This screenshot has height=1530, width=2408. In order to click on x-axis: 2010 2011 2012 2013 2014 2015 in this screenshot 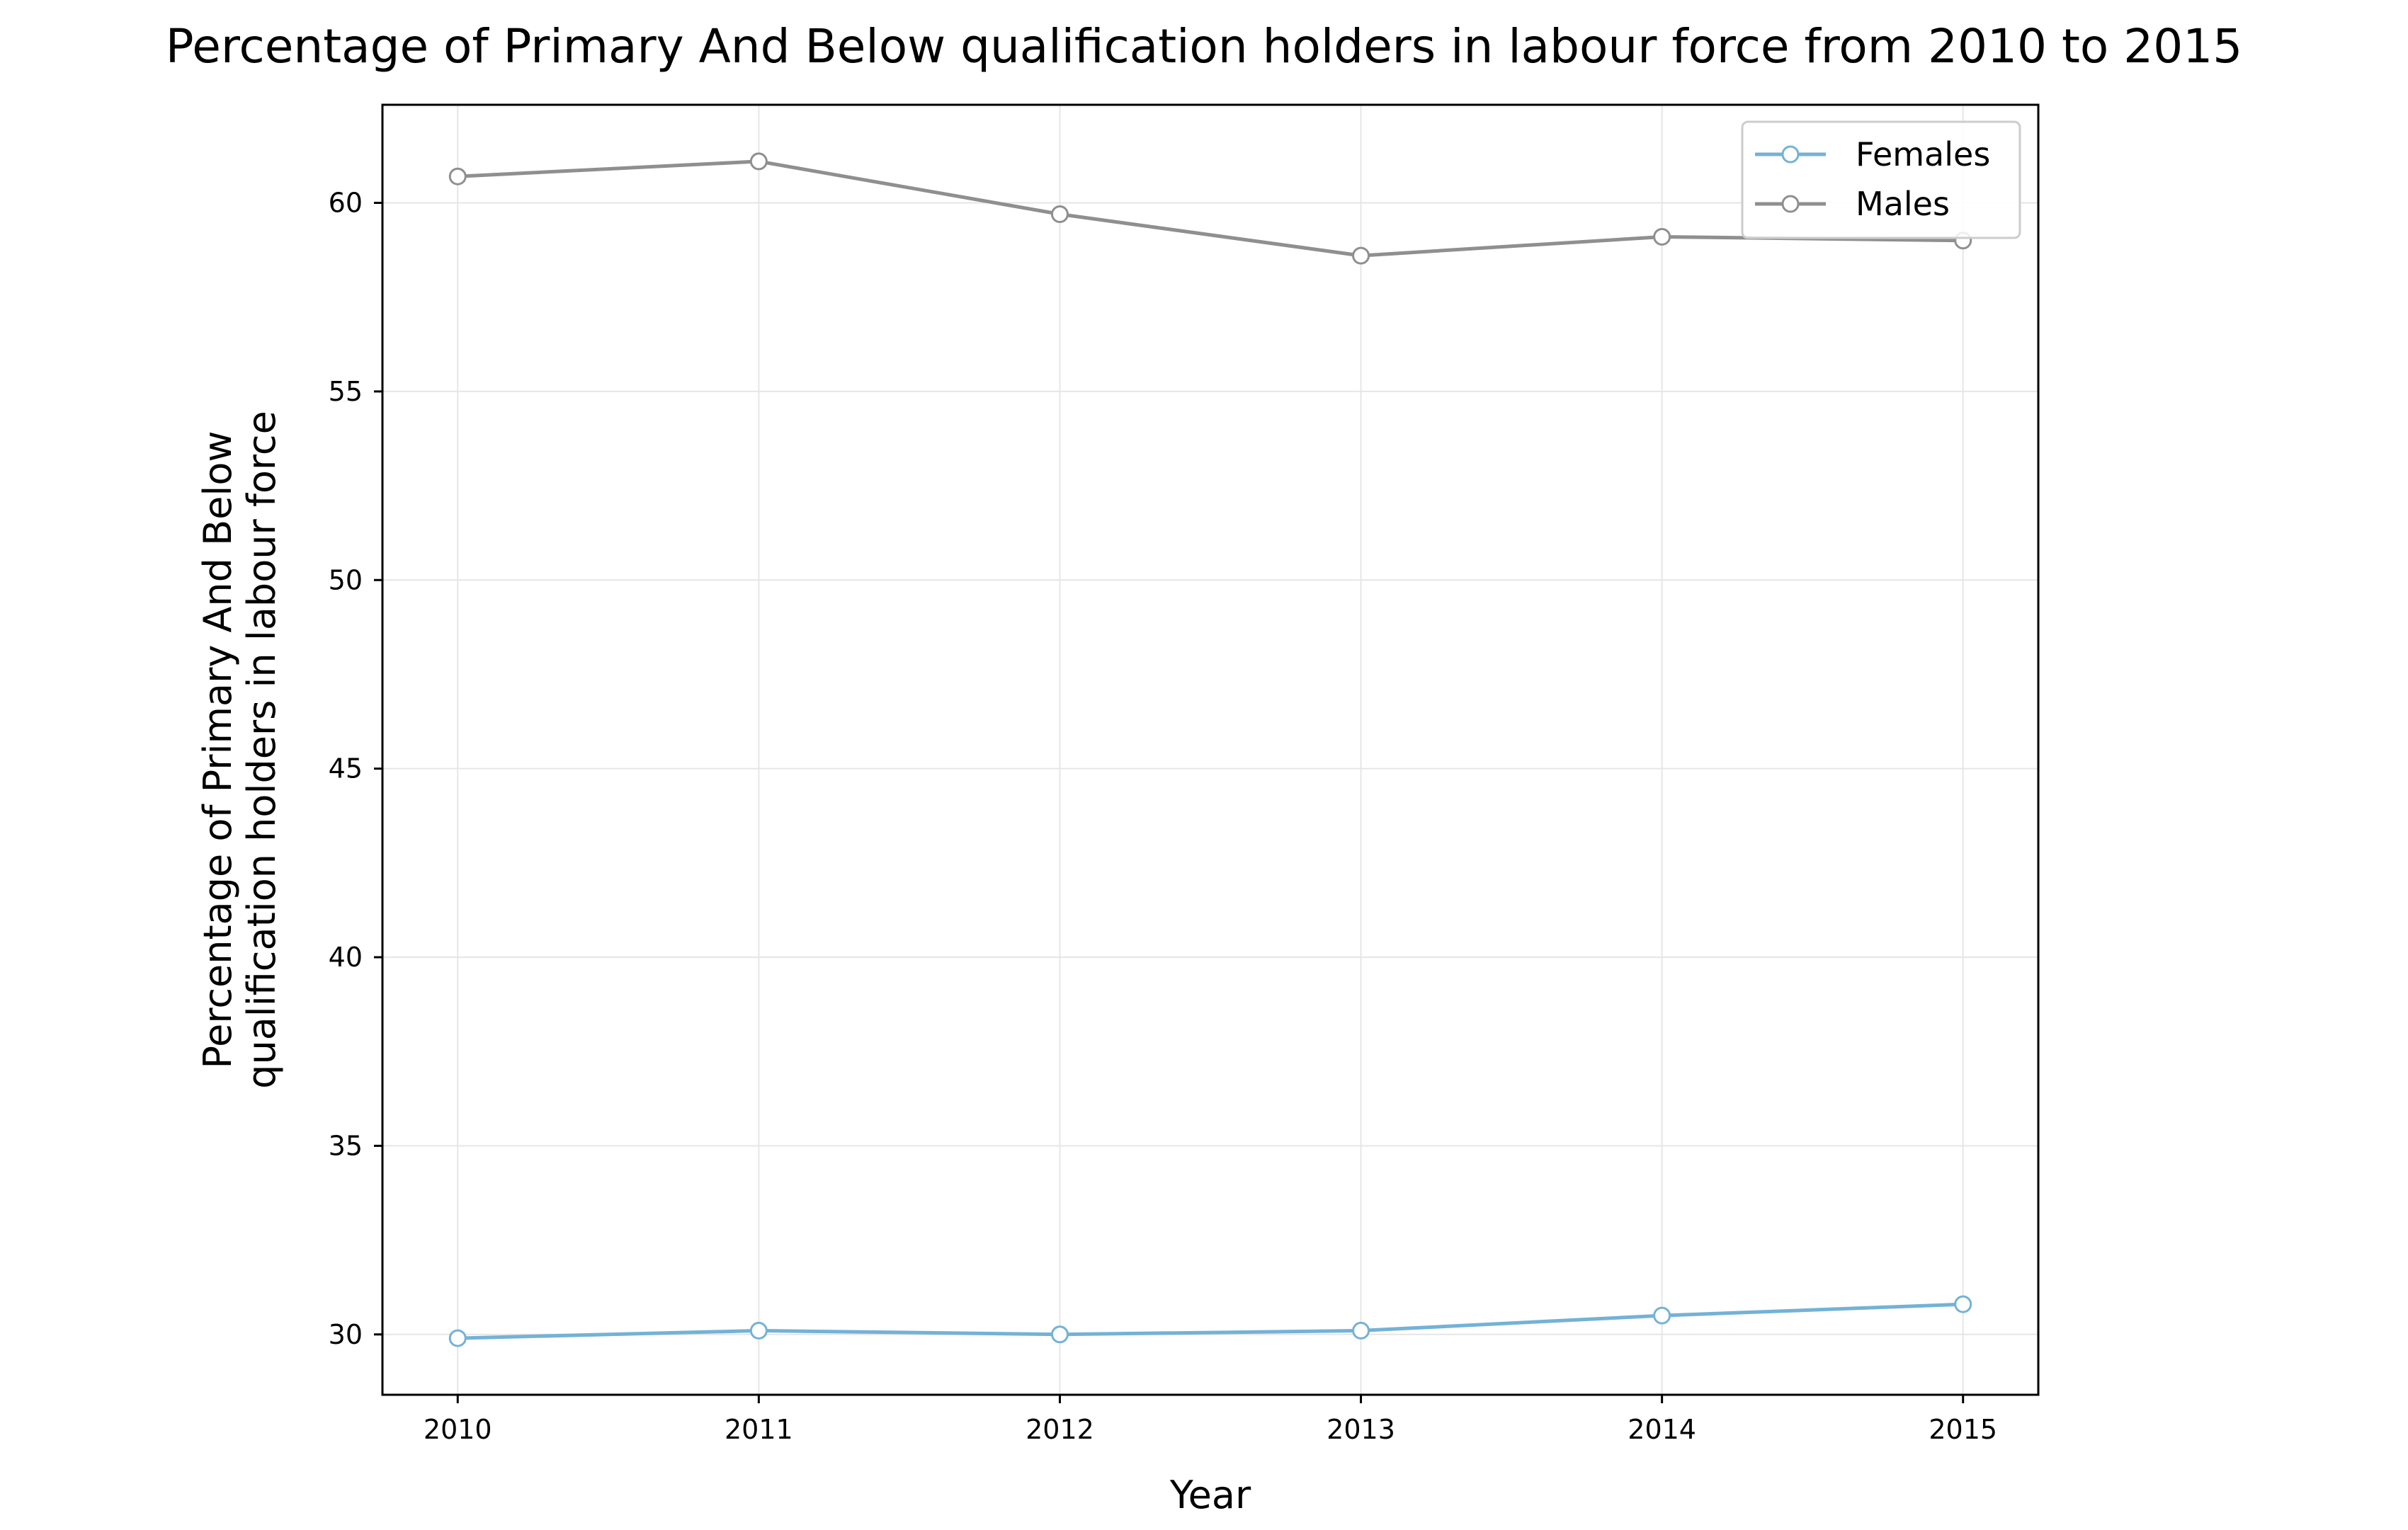, I will do `click(1210, 1420)`.